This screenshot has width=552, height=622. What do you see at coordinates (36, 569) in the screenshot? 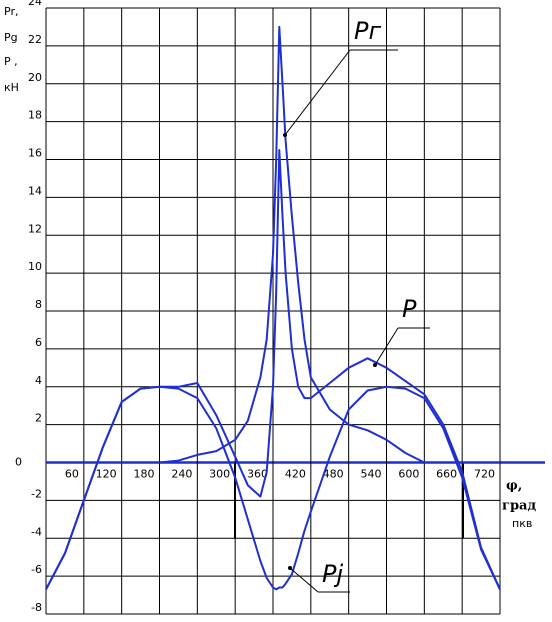
I see `y-tick-label: -6` at bounding box center [36, 569].